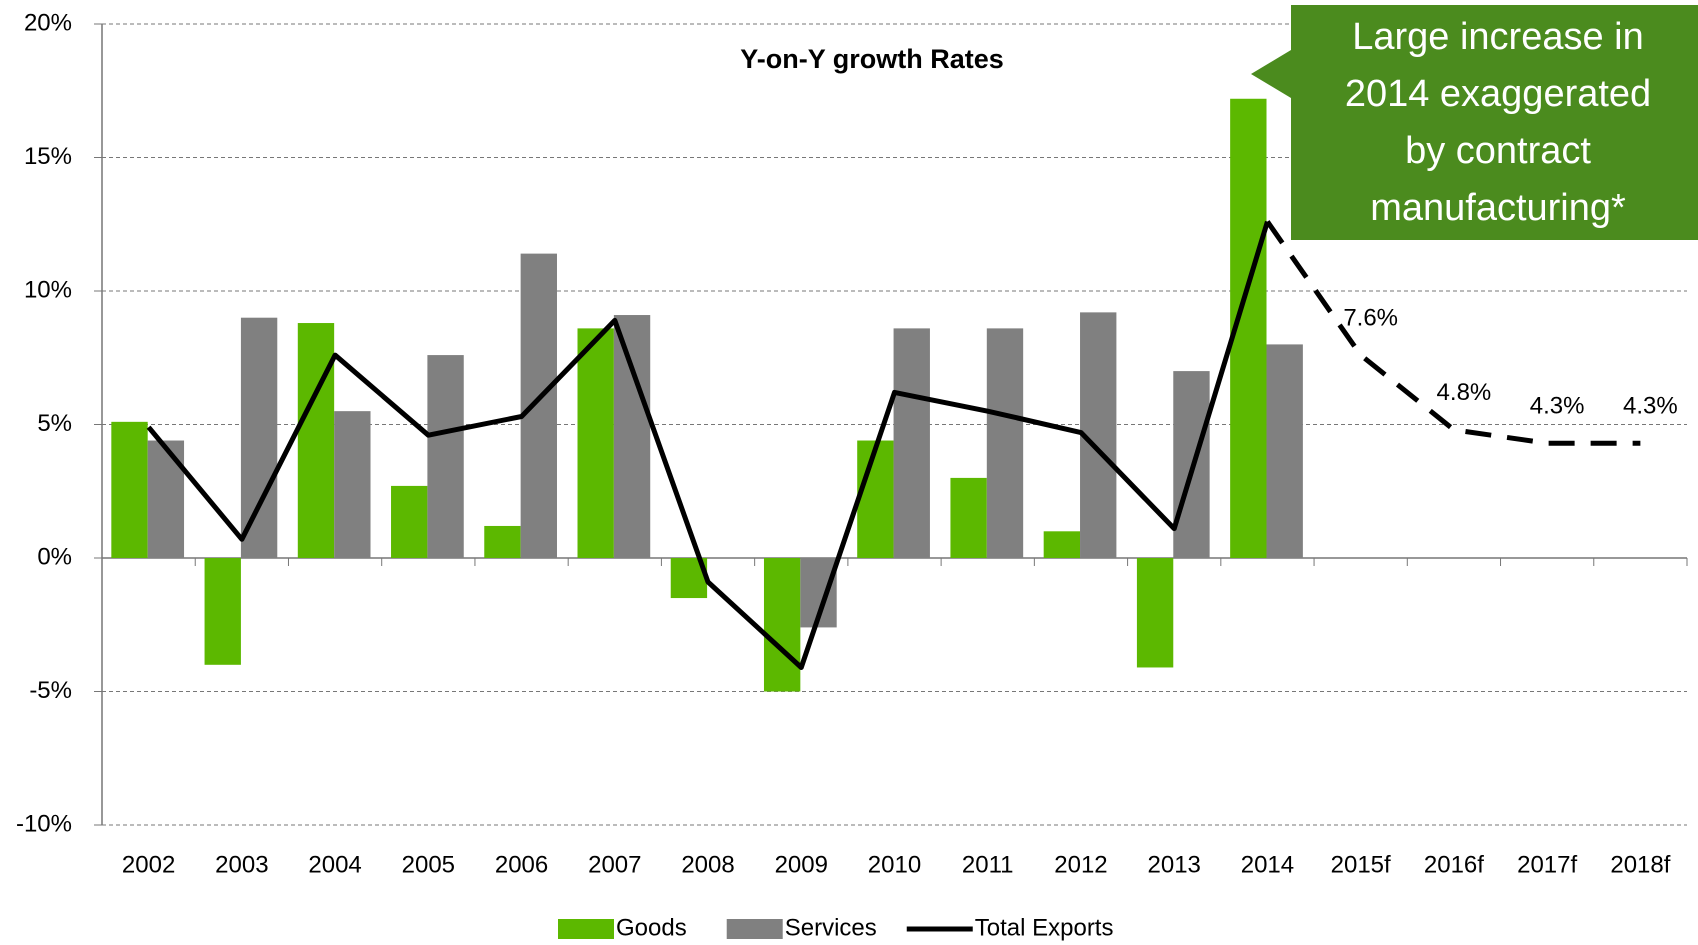 Image resolution: width=1698 pixels, height=945 pixels. What do you see at coordinates (1474, 122) in the screenshot?
I see `annotation-box` at bounding box center [1474, 122].